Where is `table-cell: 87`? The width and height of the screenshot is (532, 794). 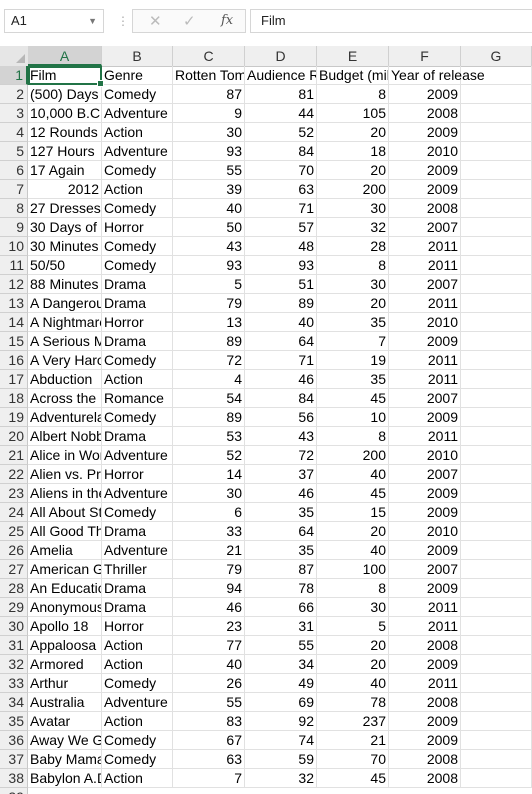 table-cell: 87 is located at coordinates (209, 94).